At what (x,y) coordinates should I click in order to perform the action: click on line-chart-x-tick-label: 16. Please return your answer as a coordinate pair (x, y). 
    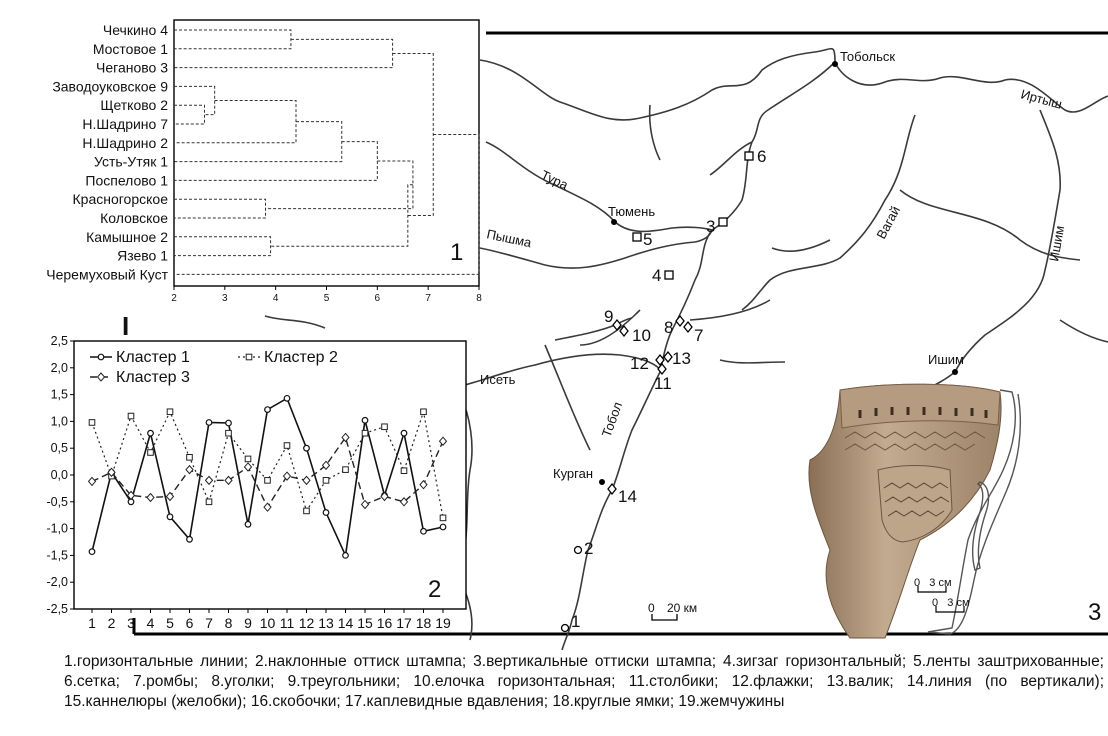
    Looking at the image, I should click on (385, 623).